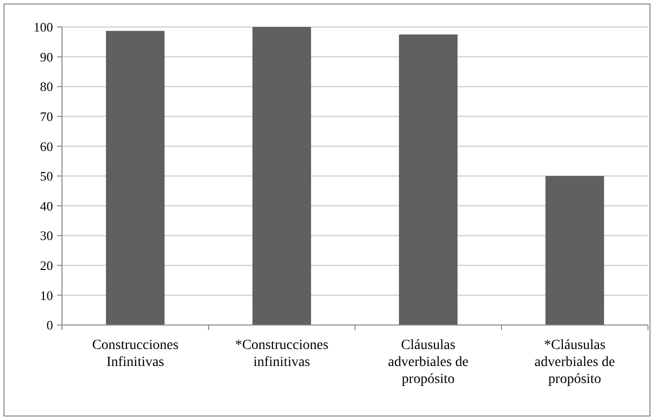  Describe the element at coordinates (46, 236) in the screenshot. I see `y-tick-label: 30` at that location.